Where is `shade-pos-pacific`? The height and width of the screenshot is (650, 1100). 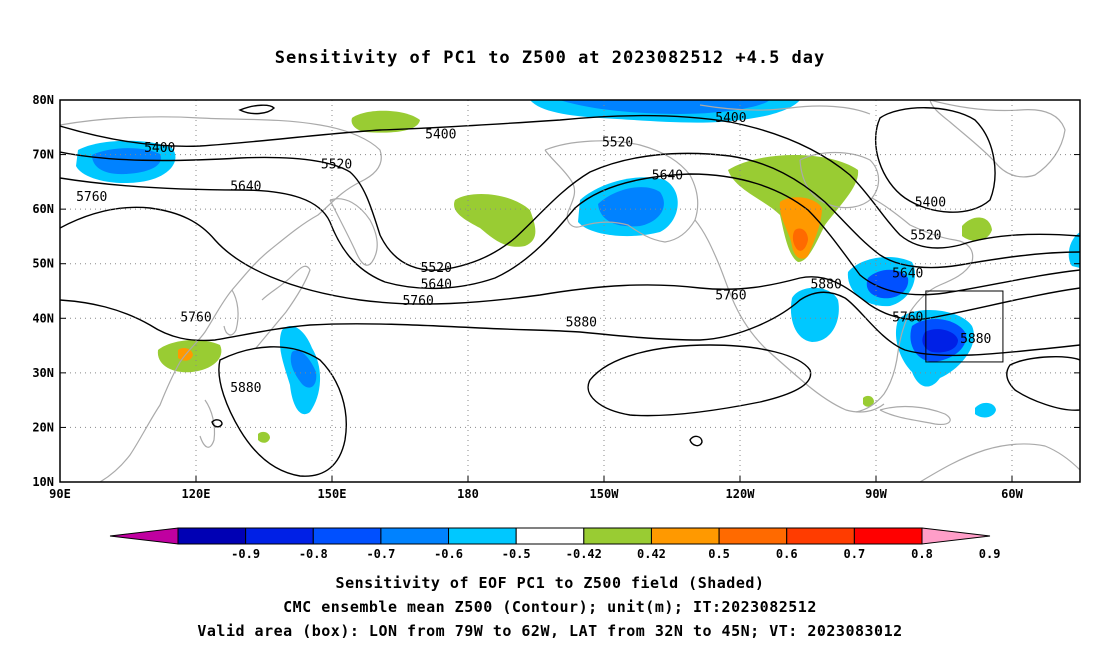 shade-pos-pacific is located at coordinates (264, 437).